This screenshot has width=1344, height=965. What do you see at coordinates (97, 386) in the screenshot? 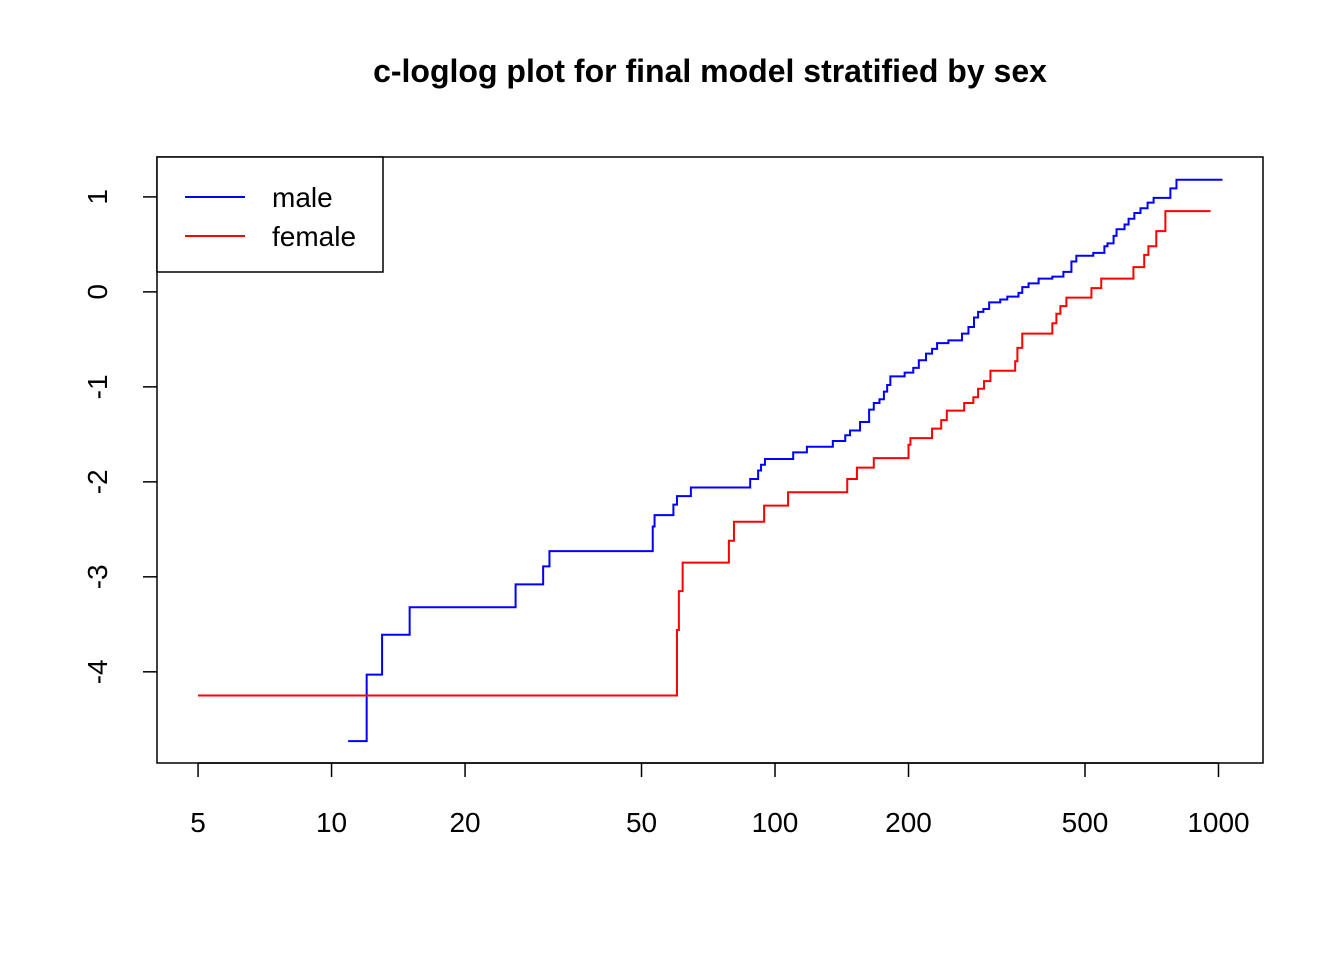
I see `y-tick-label: -1` at bounding box center [97, 386].